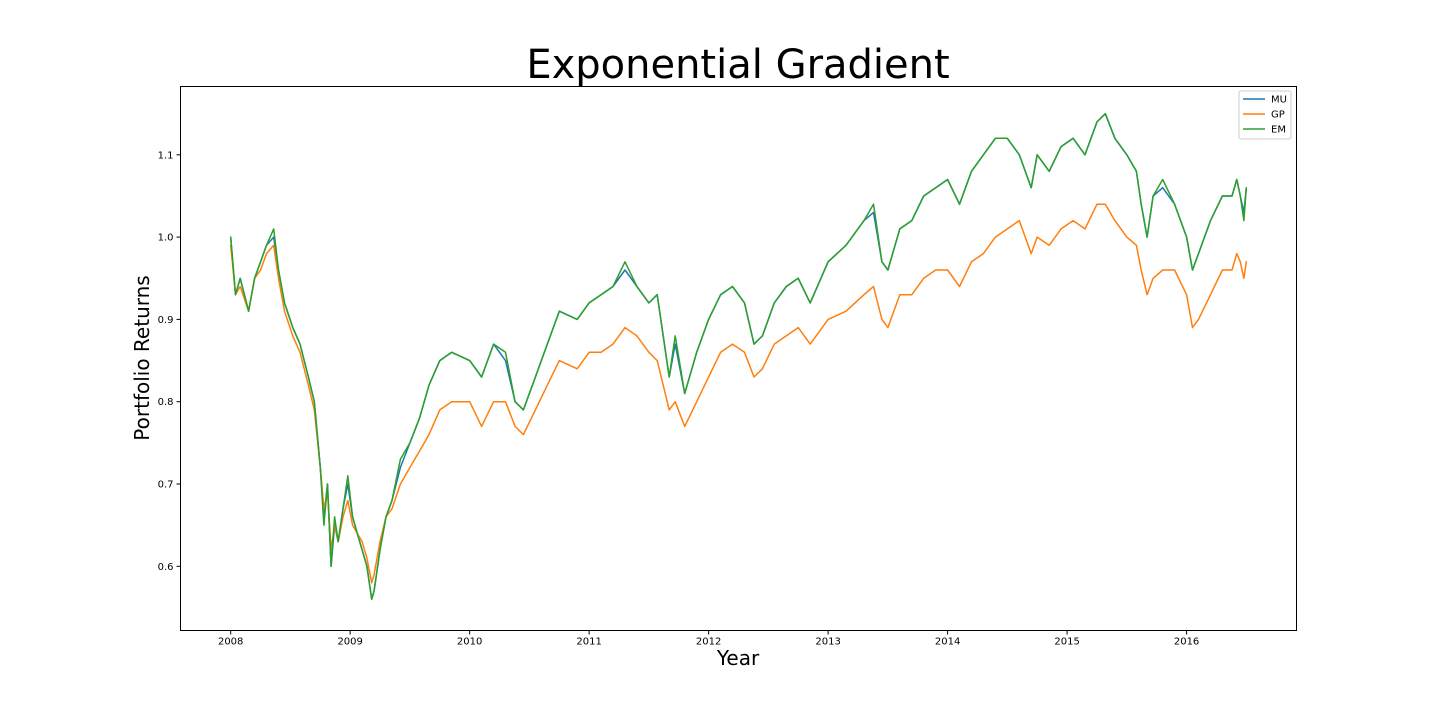 The image size is (1440, 720). What do you see at coordinates (737, 65) in the screenshot?
I see `chart-title: Exponential Gradient` at bounding box center [737, 65].